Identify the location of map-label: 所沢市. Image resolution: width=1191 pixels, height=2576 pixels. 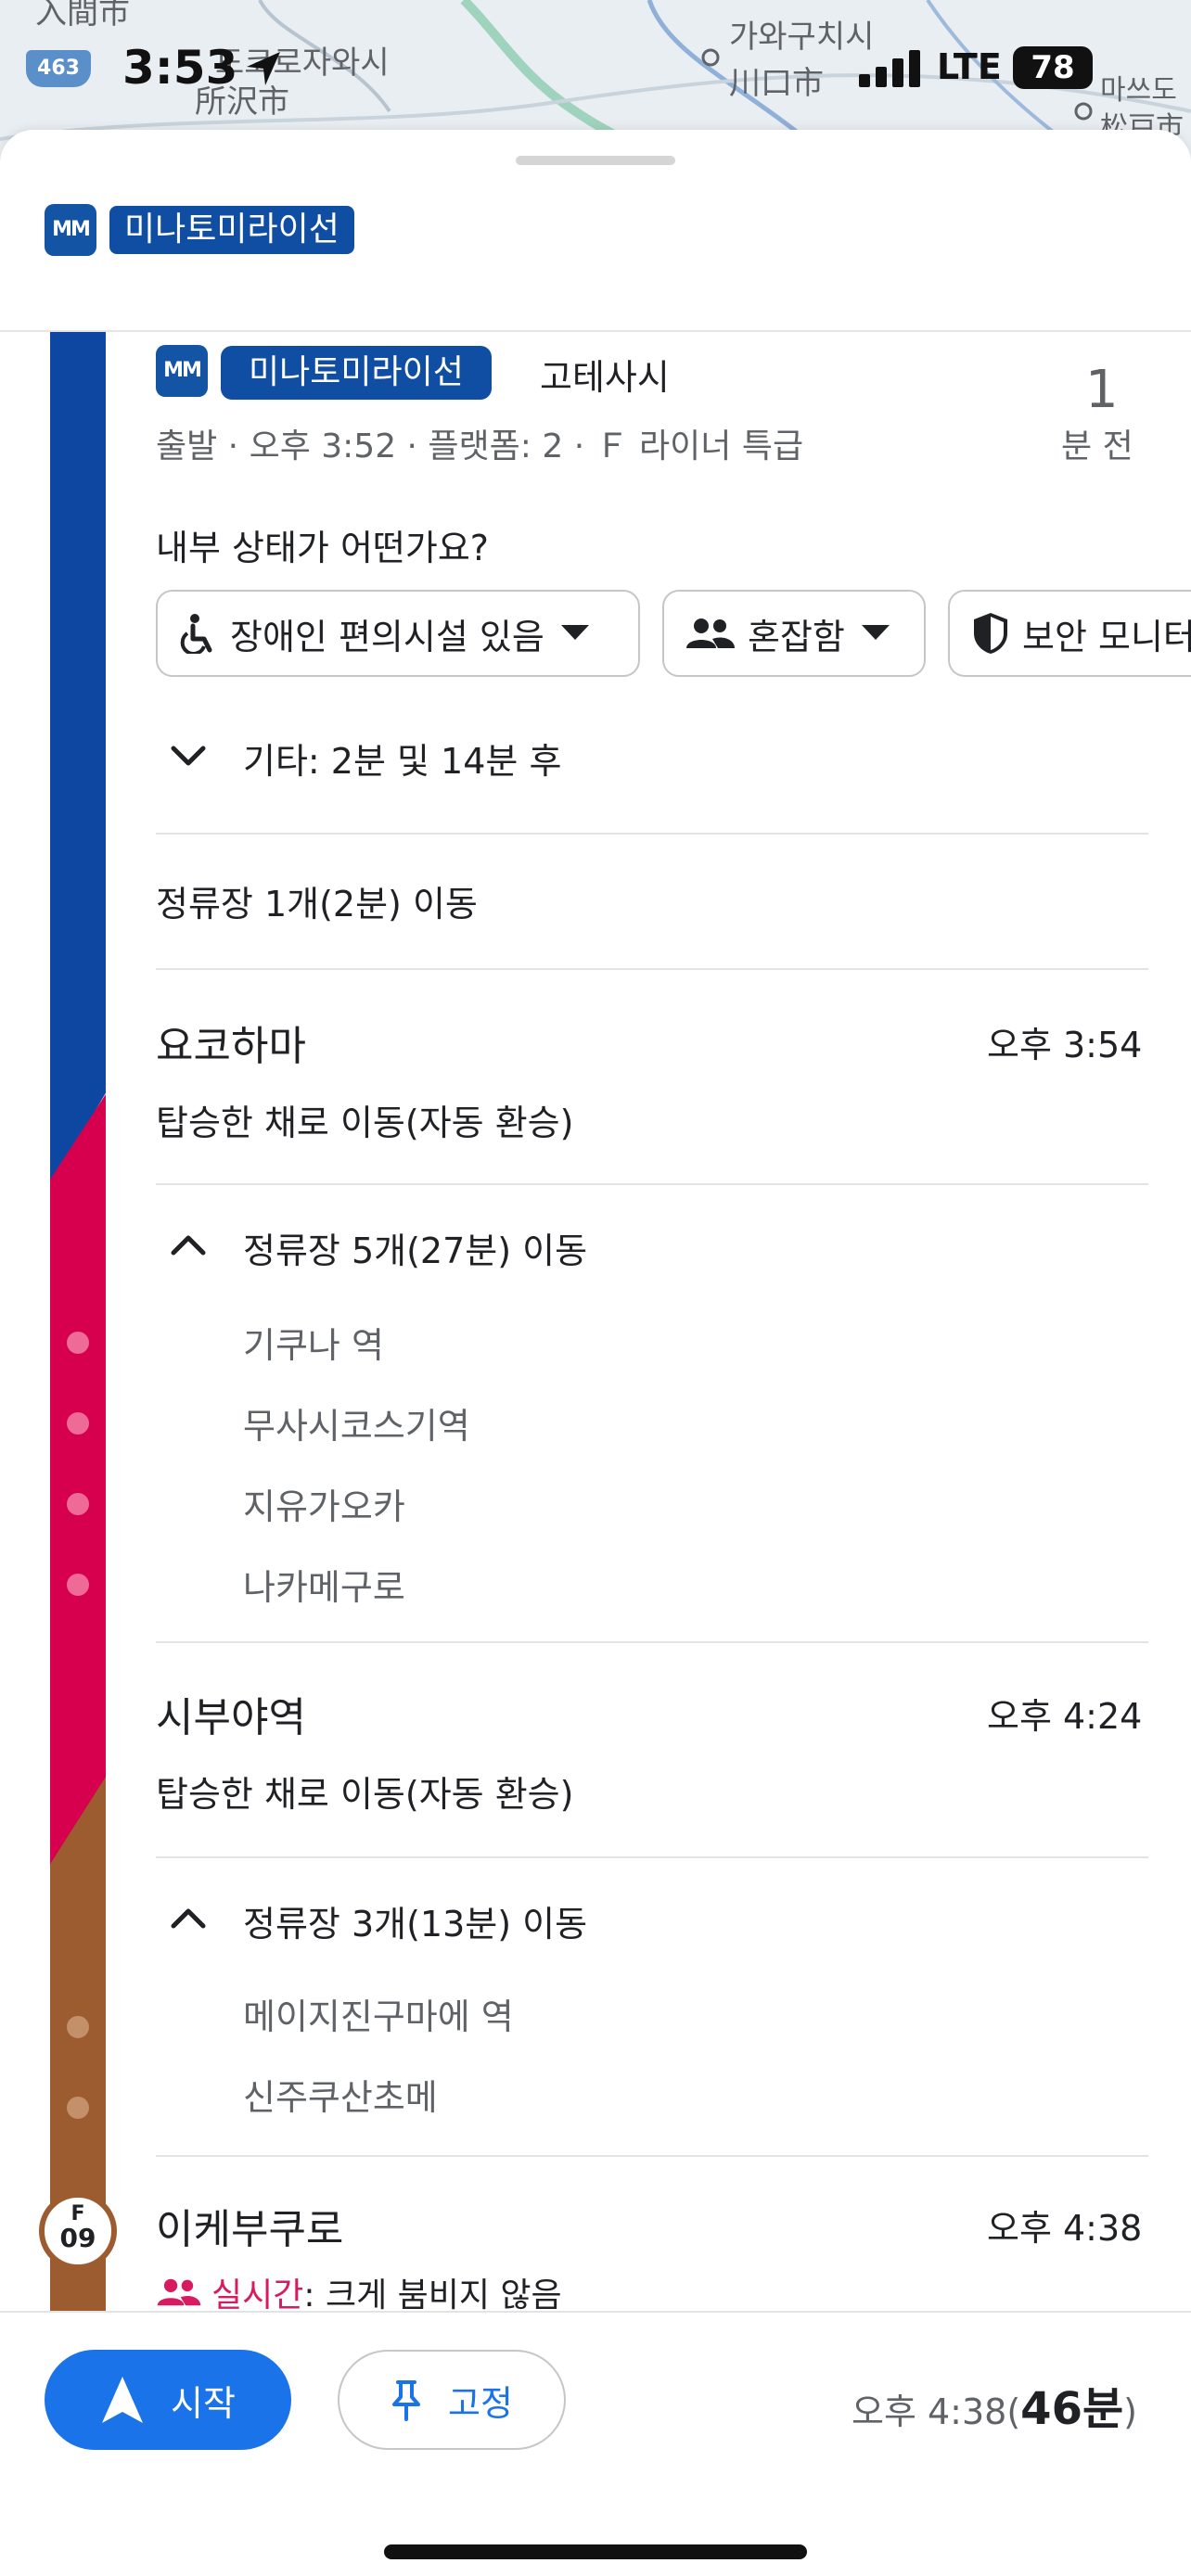
(242, 102).